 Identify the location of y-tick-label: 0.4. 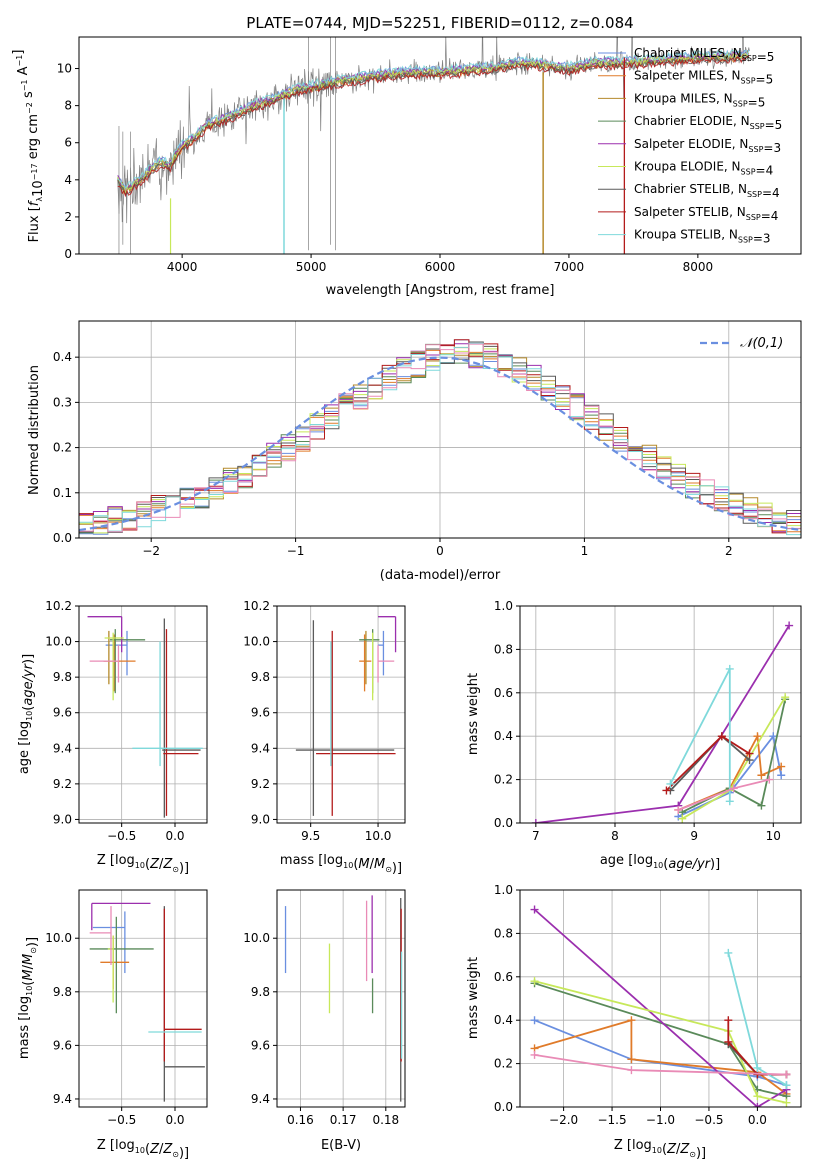
(503, 736).